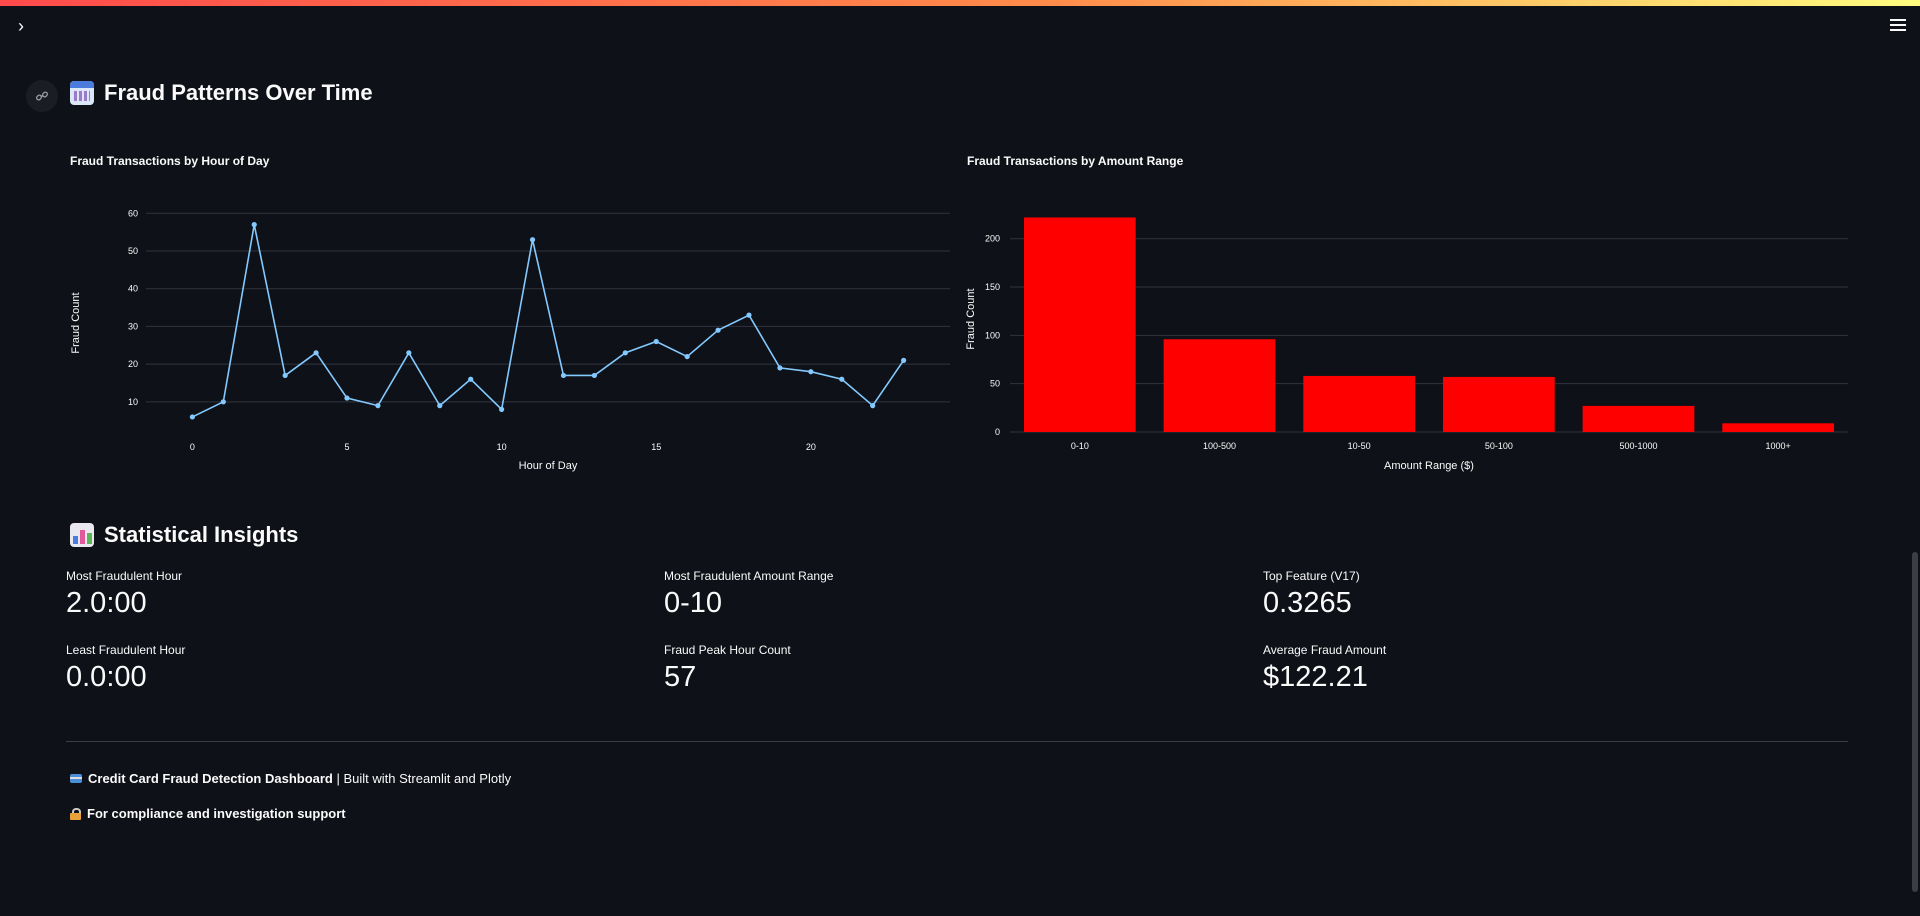  Describe the element at coordinates (133, 402) in the screenshot. I see `y-tick-label: 10` at that location.